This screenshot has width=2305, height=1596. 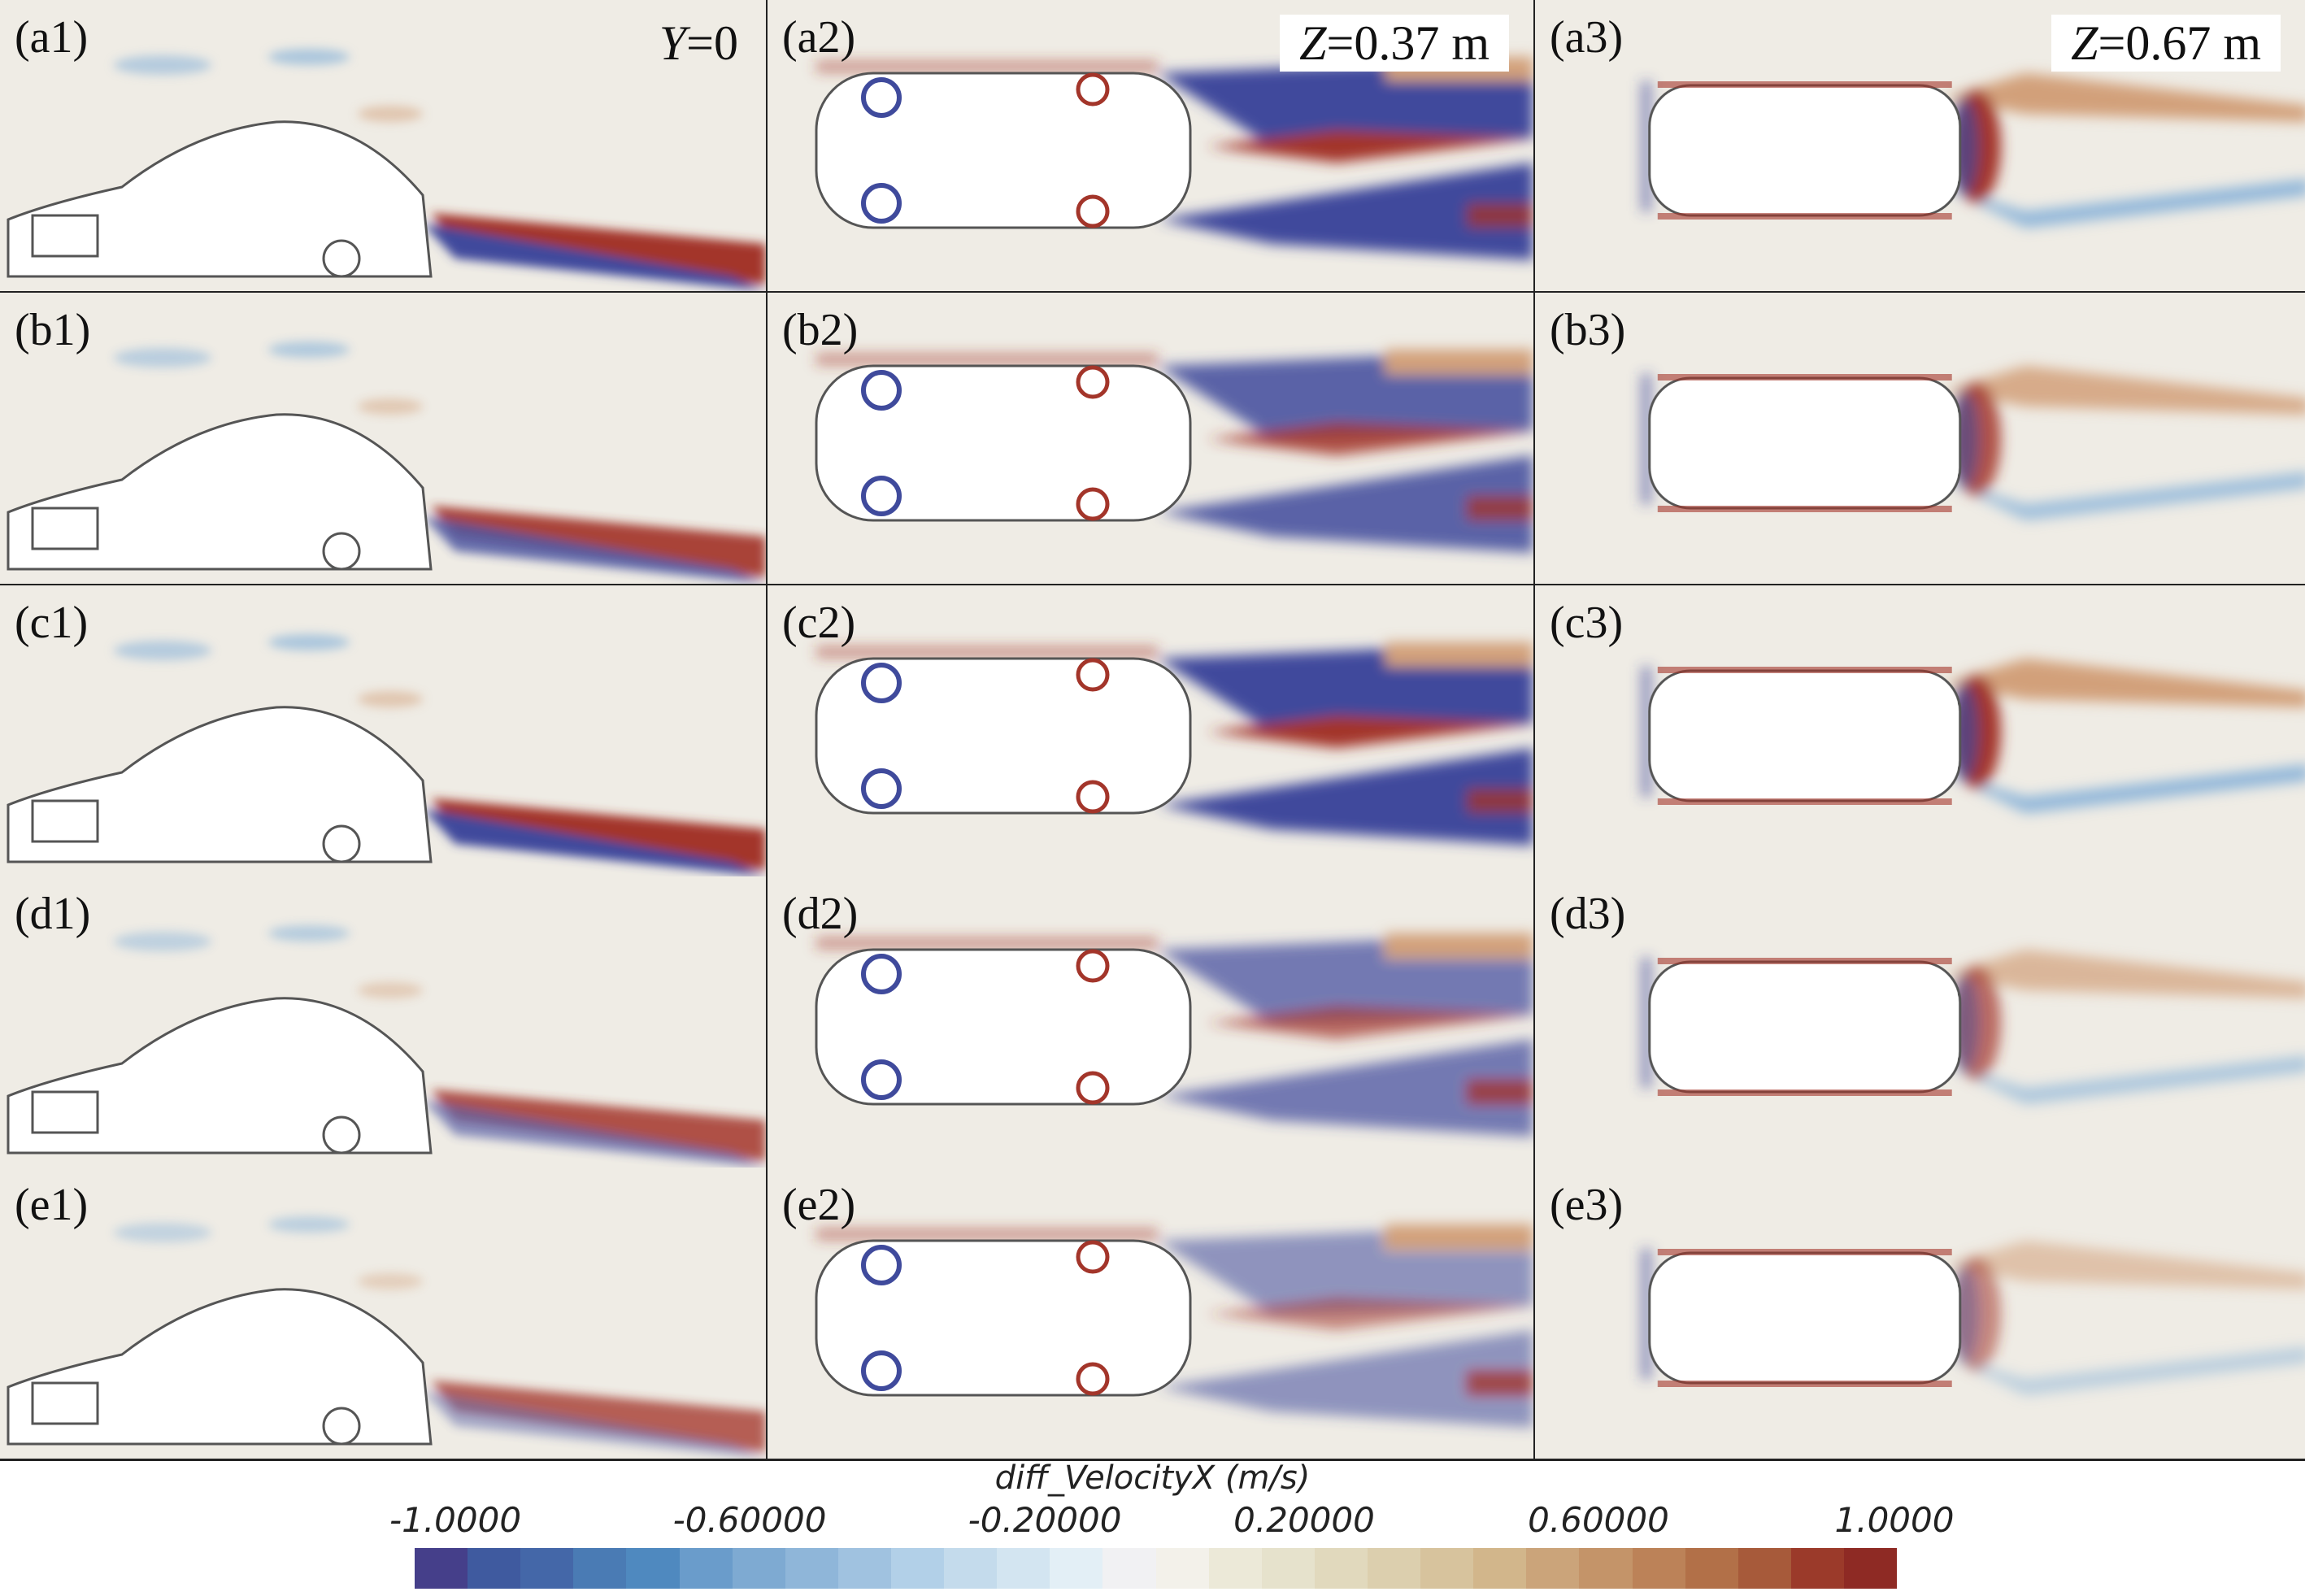 I want to click on contour-panel-a1: (a1) Y=0, so click(x=383, y=145).